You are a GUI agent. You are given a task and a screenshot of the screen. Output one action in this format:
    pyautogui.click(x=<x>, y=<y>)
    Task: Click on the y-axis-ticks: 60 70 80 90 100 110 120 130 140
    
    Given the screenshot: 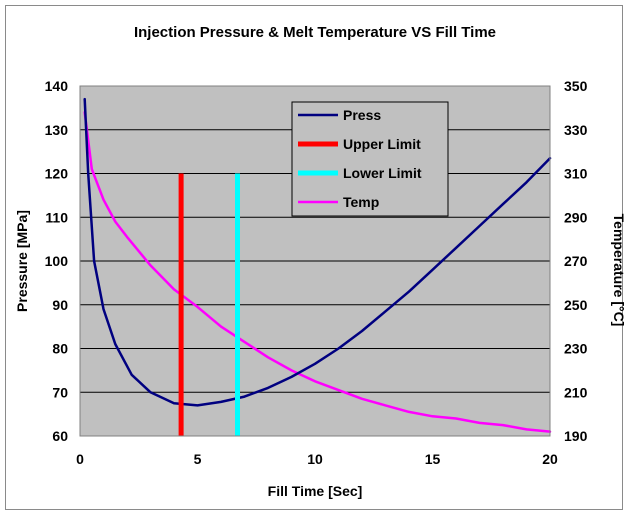 What is the action you would take?
    pyautogui.click(x=57, y=261)
    